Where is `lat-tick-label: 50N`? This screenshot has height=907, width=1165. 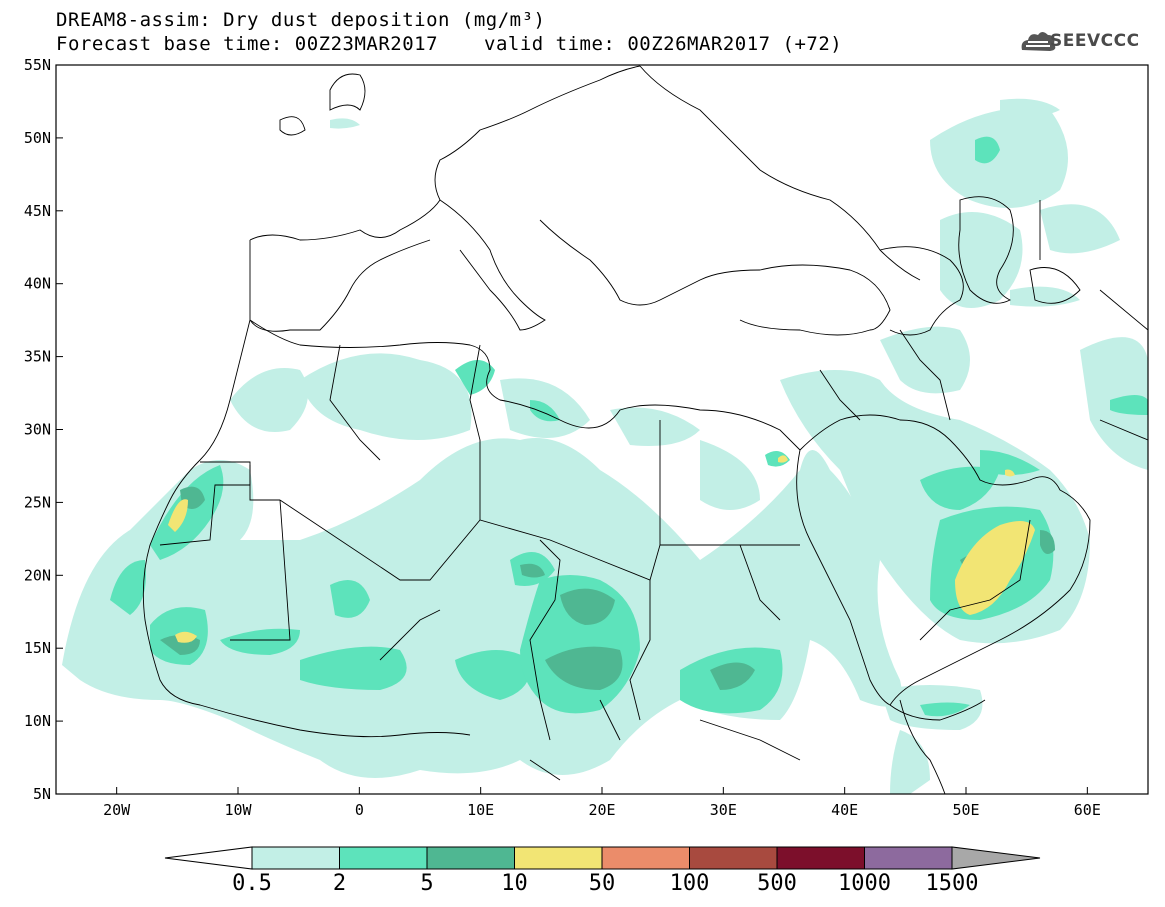 lat-tick-label: 50N is located at coordinates (37, 138).